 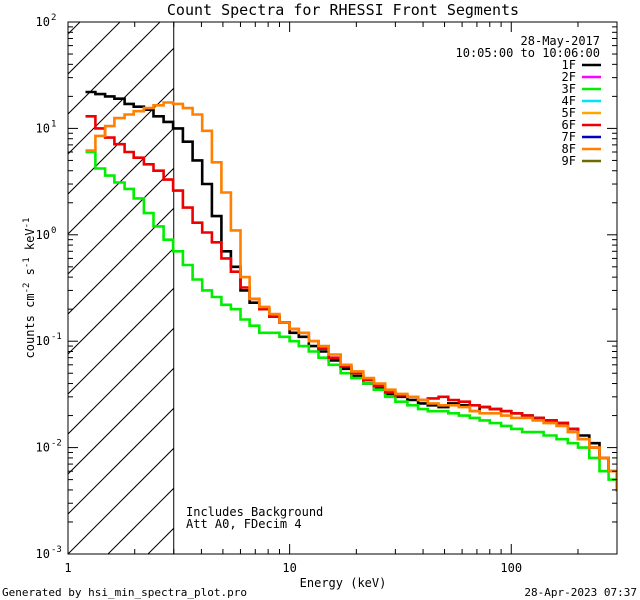 I want to click on x-tick-label: 10, so click(x=289, y=568).